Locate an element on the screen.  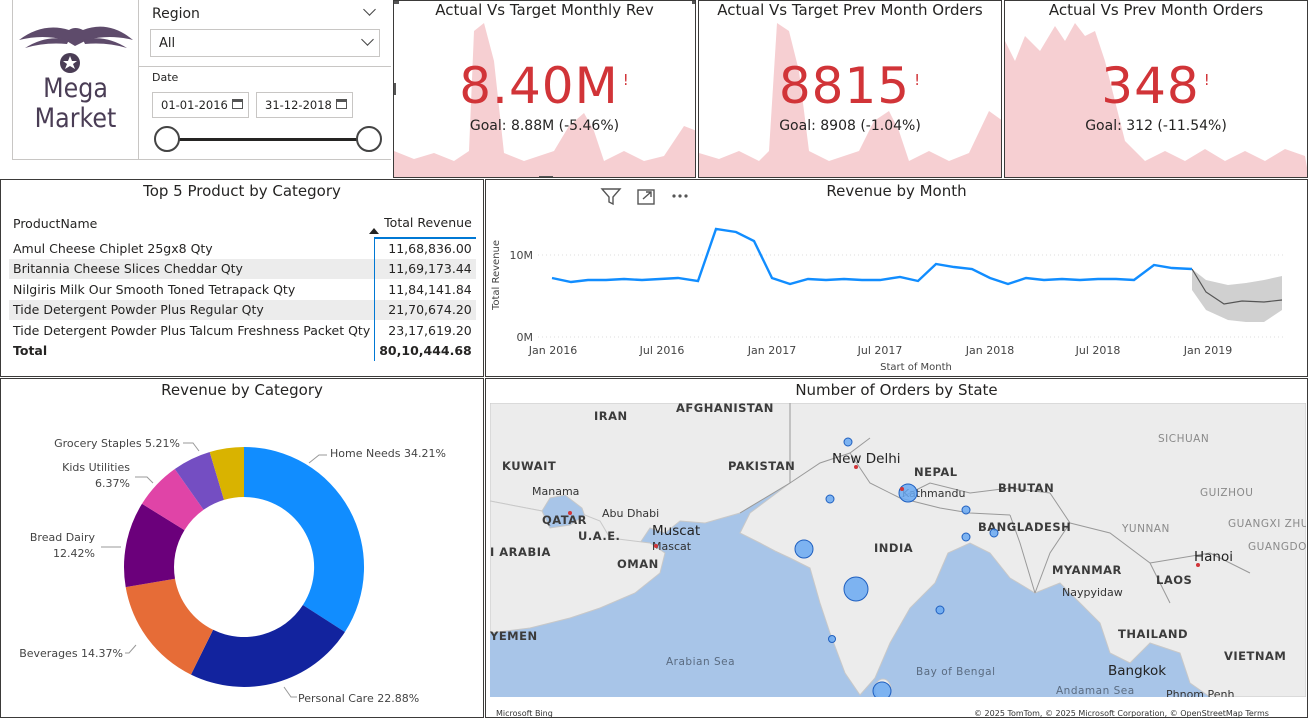
x-tick-label: Jan 2017 is located at coordinates (771, 350).